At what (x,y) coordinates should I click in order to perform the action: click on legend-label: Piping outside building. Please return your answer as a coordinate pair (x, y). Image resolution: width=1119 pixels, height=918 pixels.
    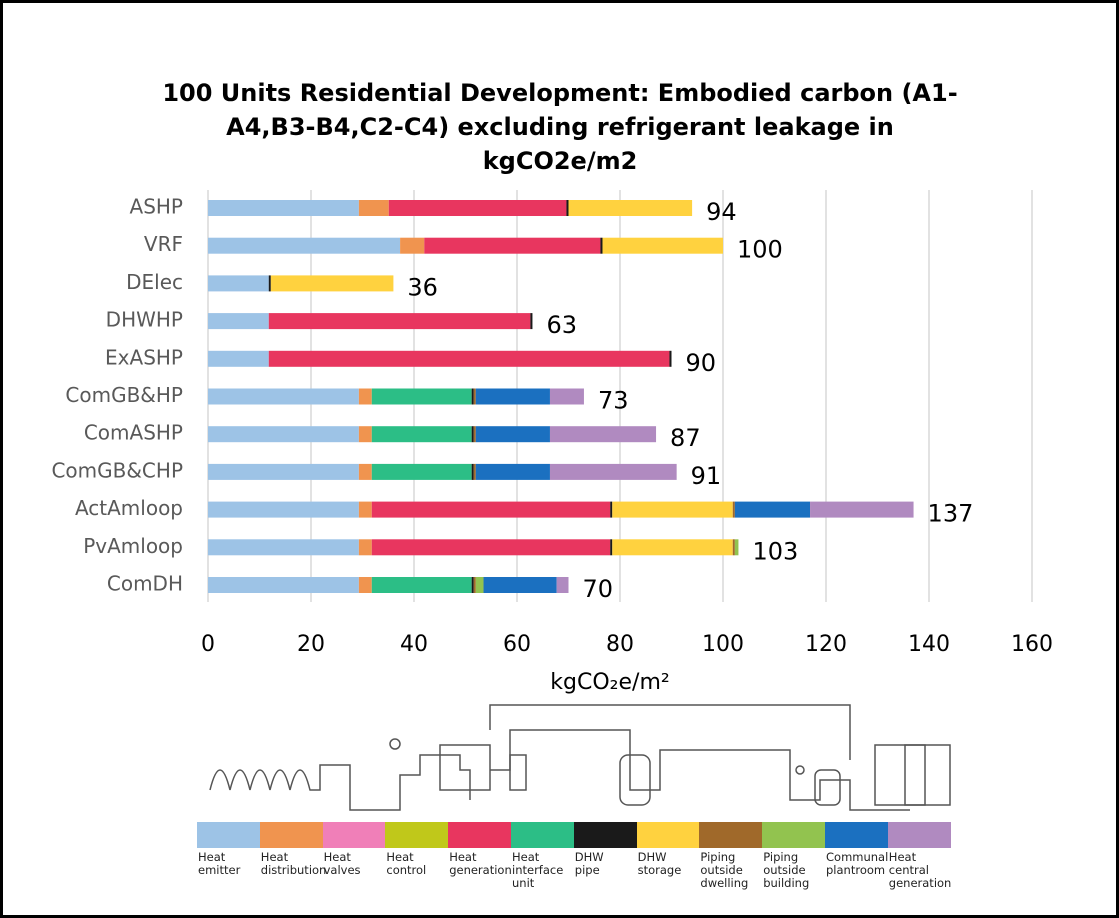
    Looking at the image, I should click on (786, 870).